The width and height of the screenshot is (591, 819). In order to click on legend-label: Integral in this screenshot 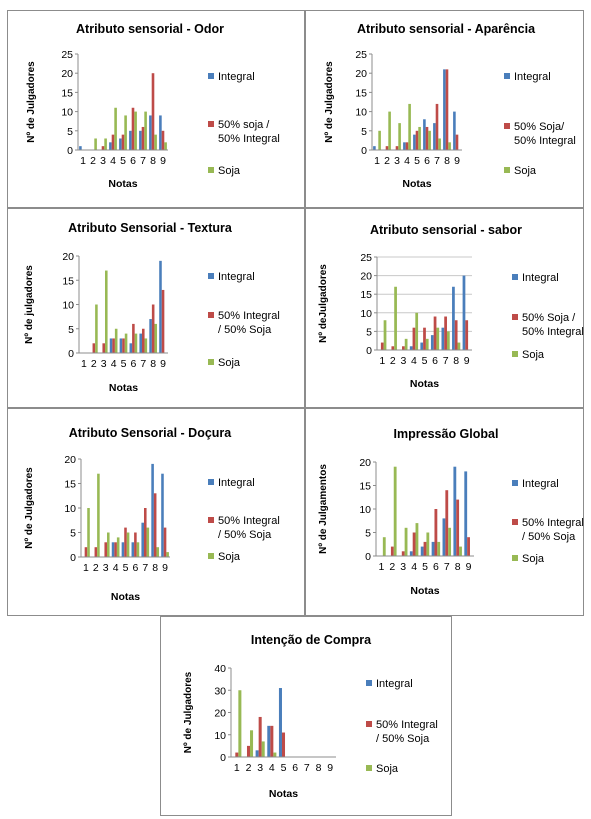, I will do `click(540, 278)`.